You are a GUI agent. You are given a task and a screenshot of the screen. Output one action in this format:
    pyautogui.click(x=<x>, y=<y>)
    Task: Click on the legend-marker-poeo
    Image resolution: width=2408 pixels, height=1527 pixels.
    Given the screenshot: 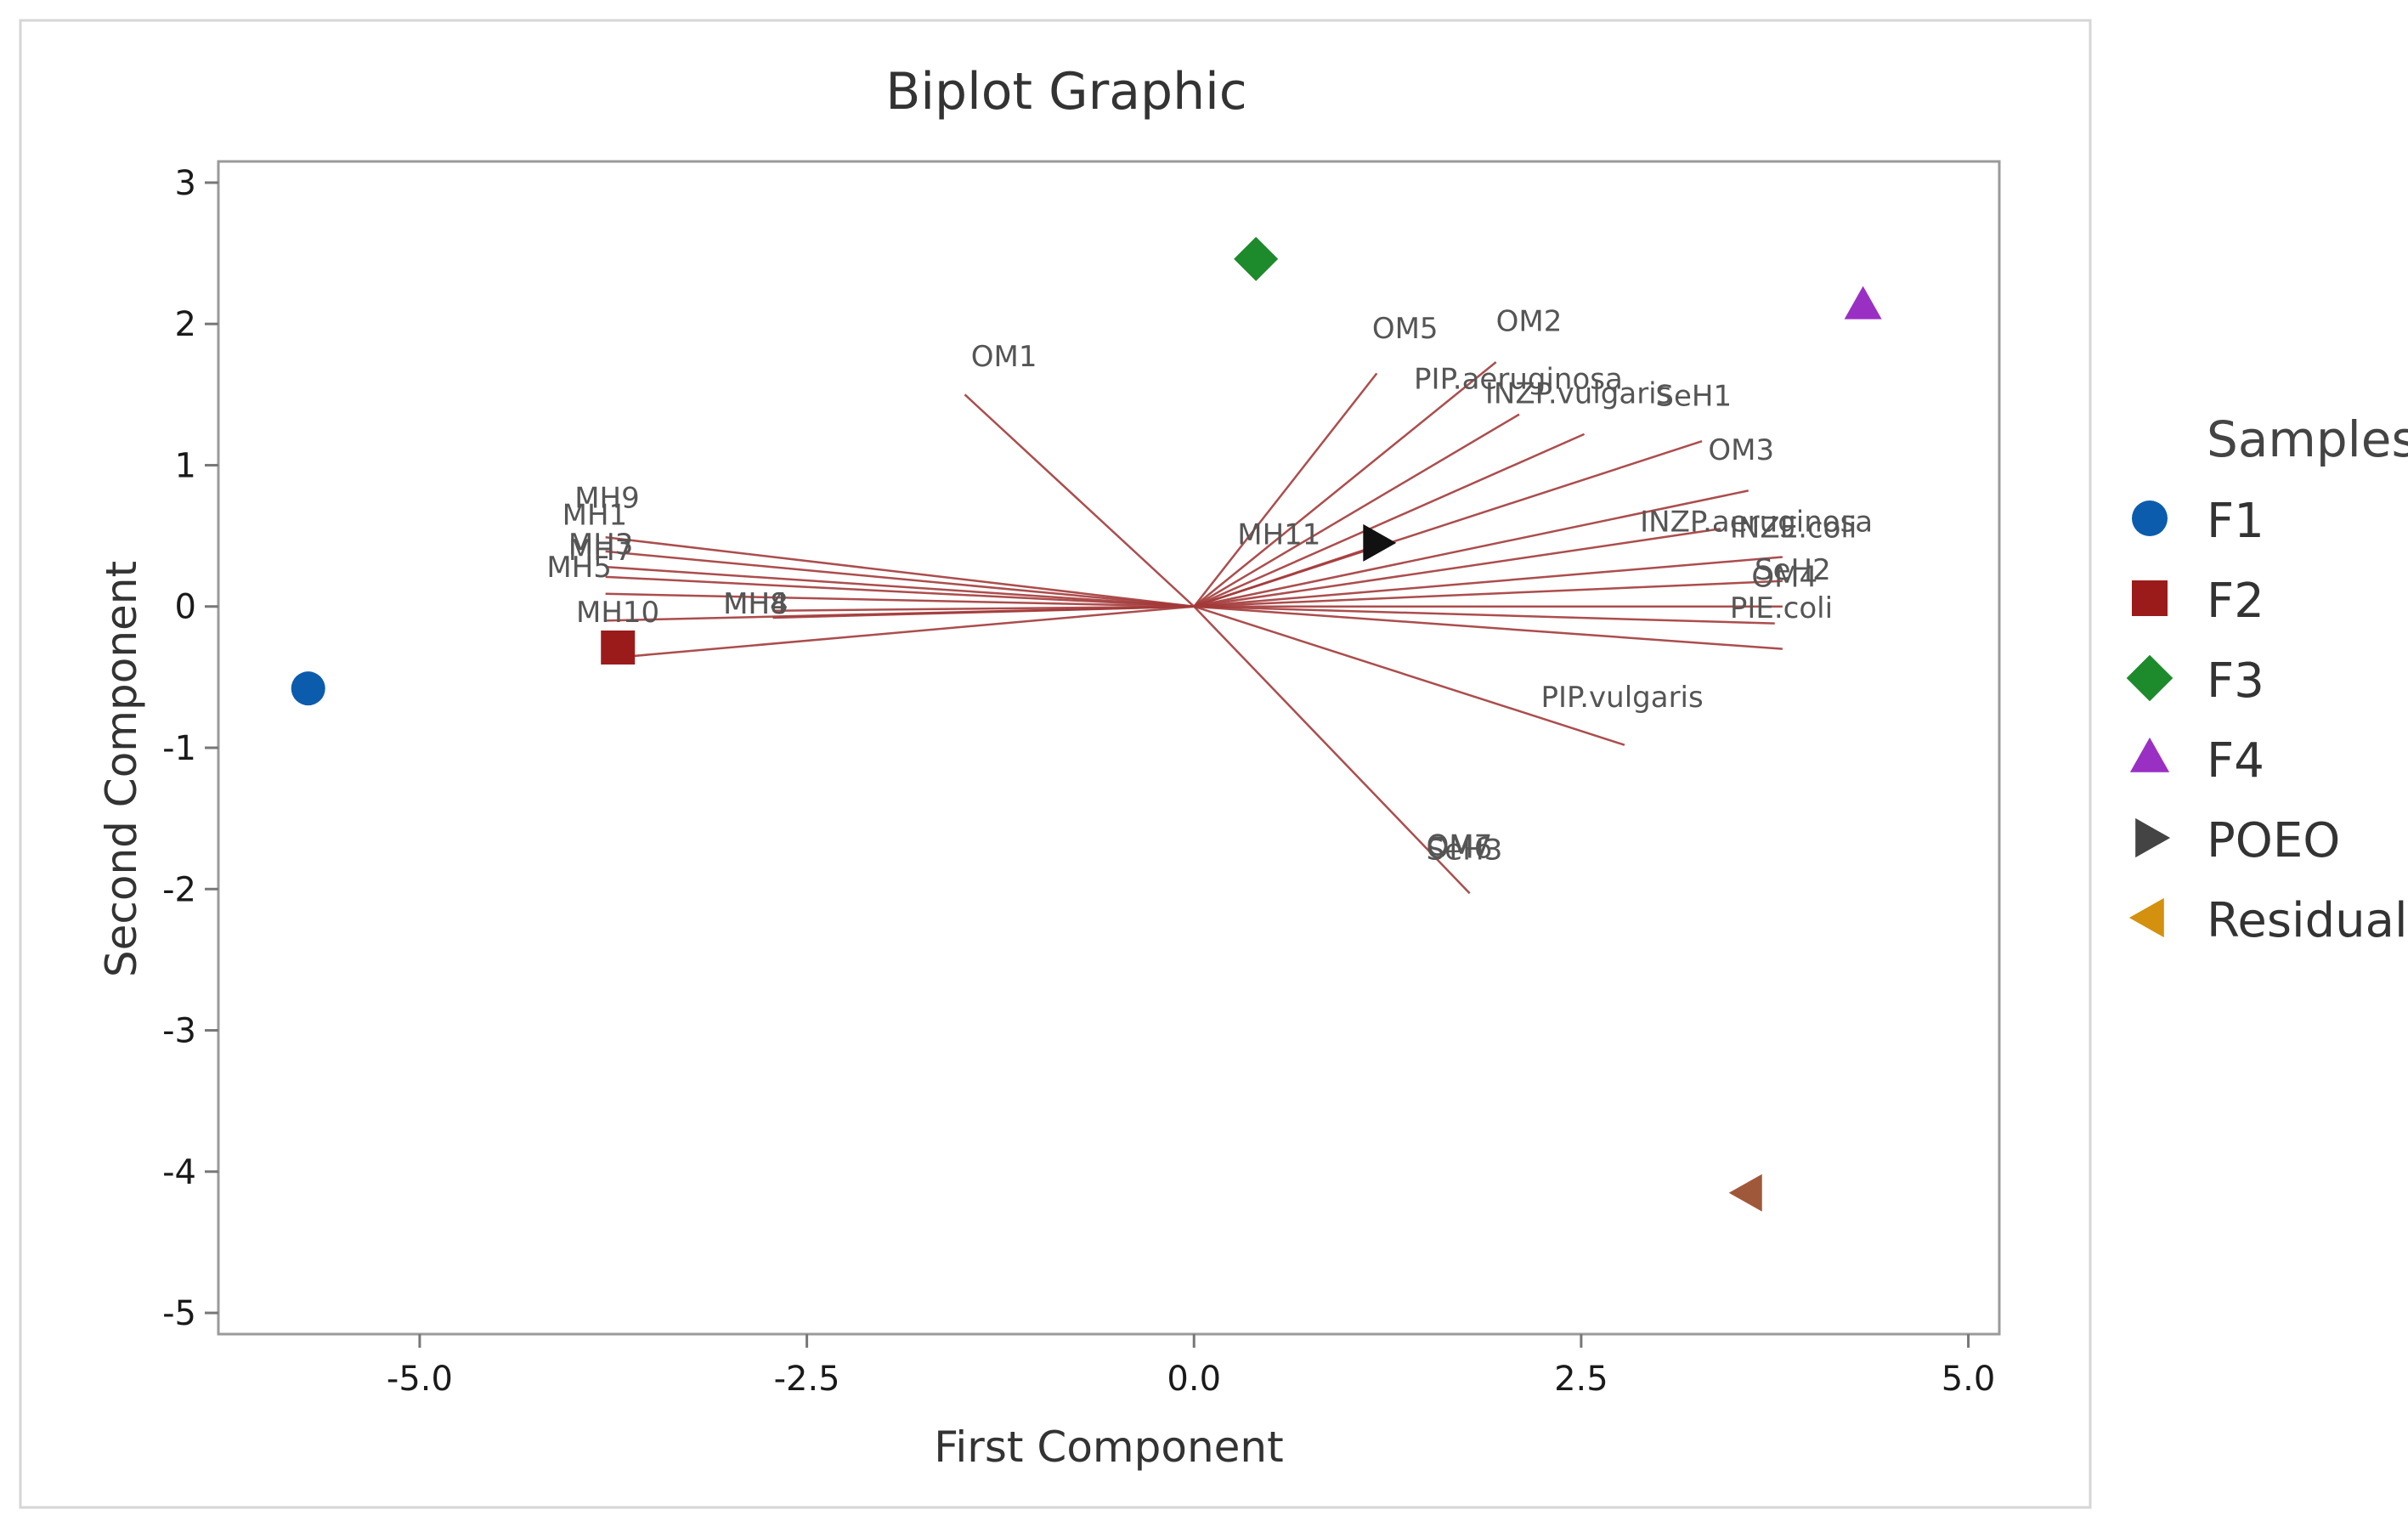 What is the action you would take?
    pyautogui.click(x=2153, y=837)
    